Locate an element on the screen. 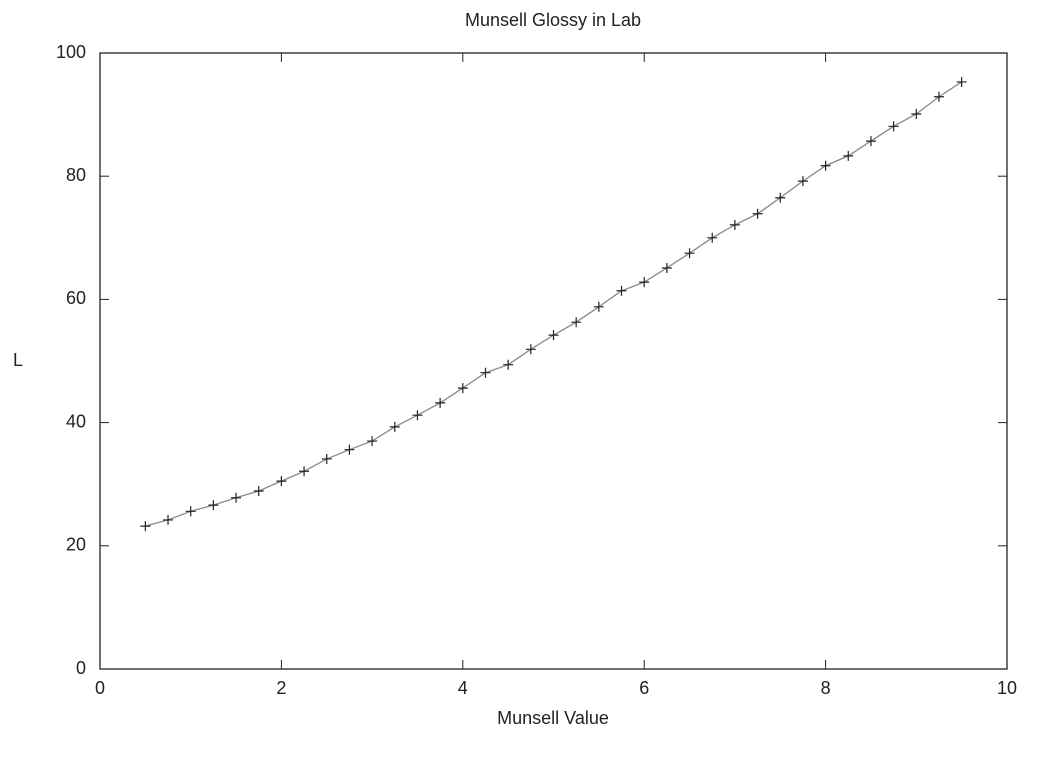 This screenshot has height=772, width=1046. y-tick-label: 20 is located at coordinates (76, 545).